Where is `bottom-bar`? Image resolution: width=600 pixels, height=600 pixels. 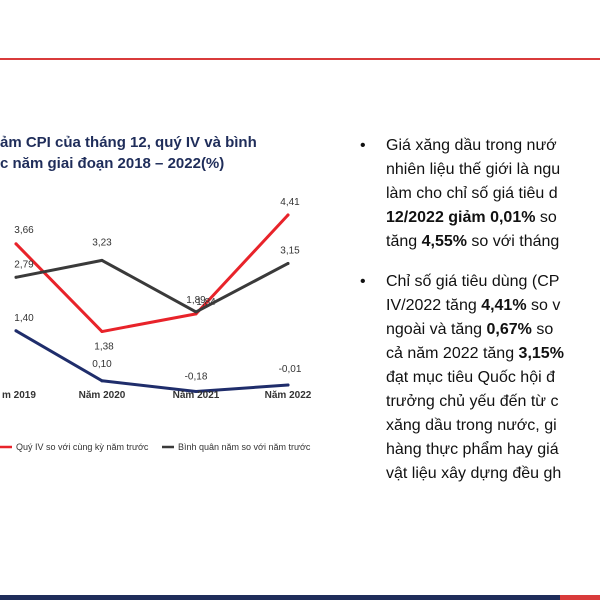 bottom-bar is located at coordinates (300, 597).